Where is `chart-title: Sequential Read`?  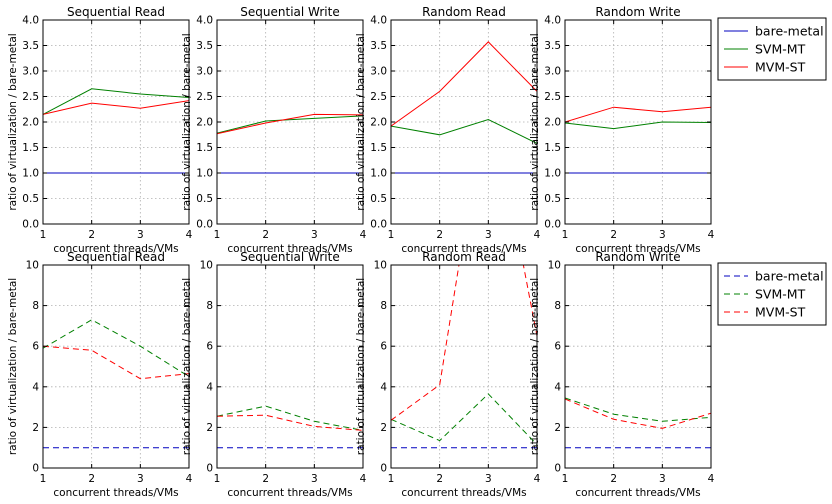 chart-title: Sequential Read is located at coordinates (116, 257).